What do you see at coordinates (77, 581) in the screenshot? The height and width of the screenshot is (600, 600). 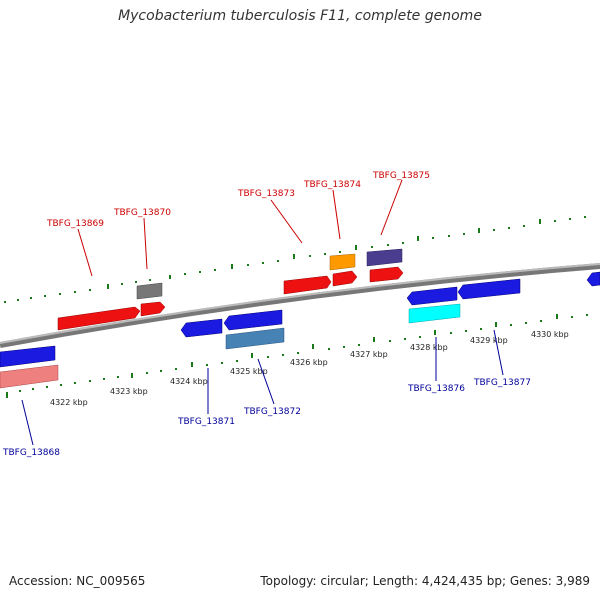 I see `accession-text: Accession: NC_009565` at bounding box center [77, 581].